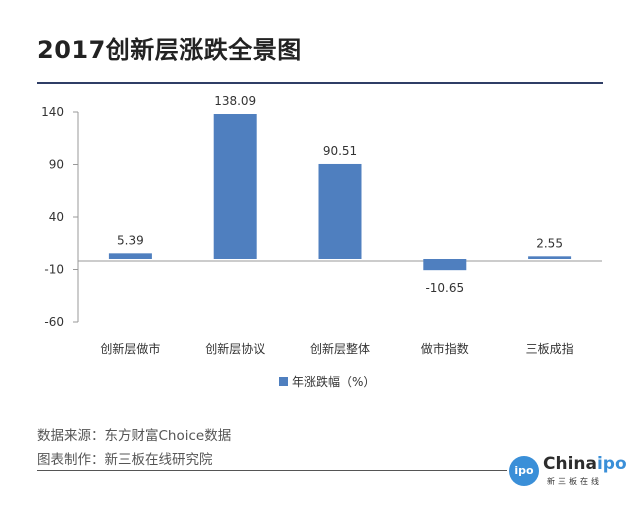 The height and width of the screenshot is (506, 640). Describe the element at coordinates (134, 436) in the screenshot. I see `data-source: 数据来源：东方财富Choice数据` at that location.